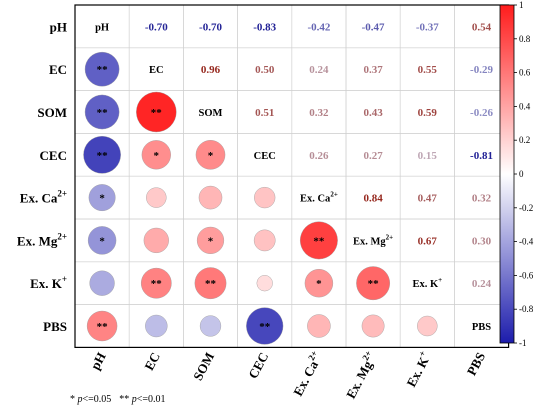 This screenshot has height=412, width=550. I want to click on colorbar-tick-label: 0.2, so click(524, 140).